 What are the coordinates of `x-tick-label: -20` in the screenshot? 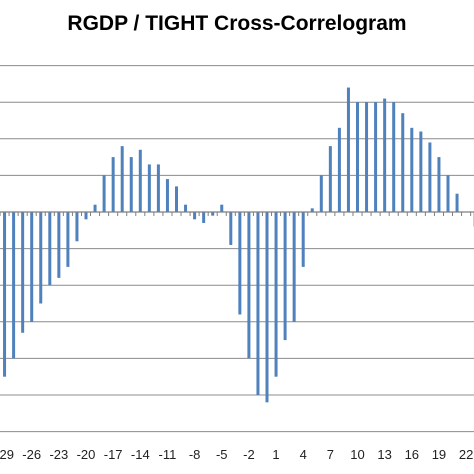 It's located at (86, 454).